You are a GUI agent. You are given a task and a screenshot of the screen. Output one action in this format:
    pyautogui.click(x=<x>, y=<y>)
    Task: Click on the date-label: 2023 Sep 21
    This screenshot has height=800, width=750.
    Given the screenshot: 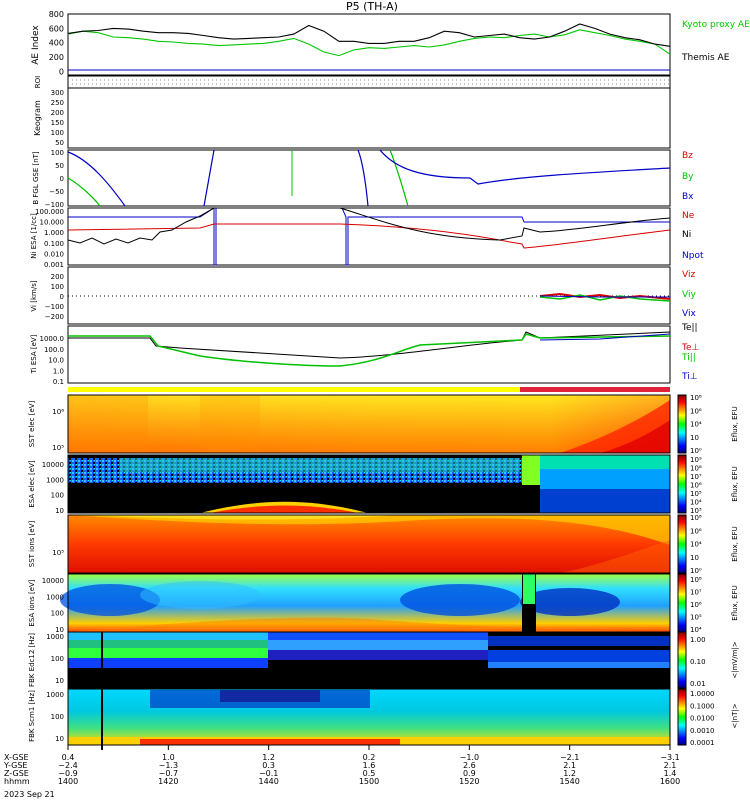 What is the action you would take?
    pyautogui.click(x=29, y=794)
    